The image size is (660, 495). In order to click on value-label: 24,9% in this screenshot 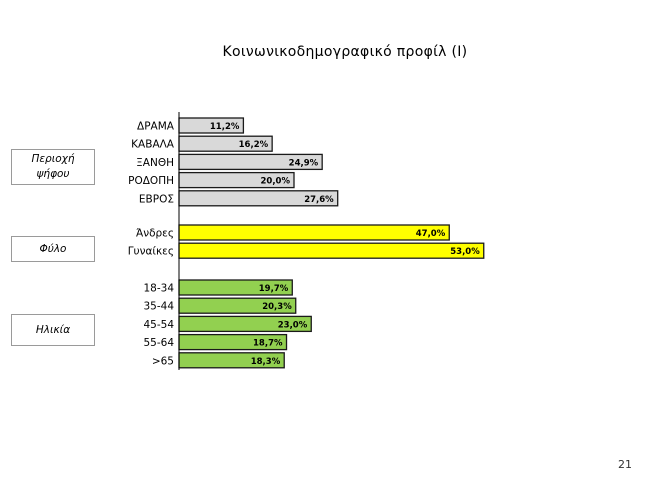, I will do `click(304, 163)`.